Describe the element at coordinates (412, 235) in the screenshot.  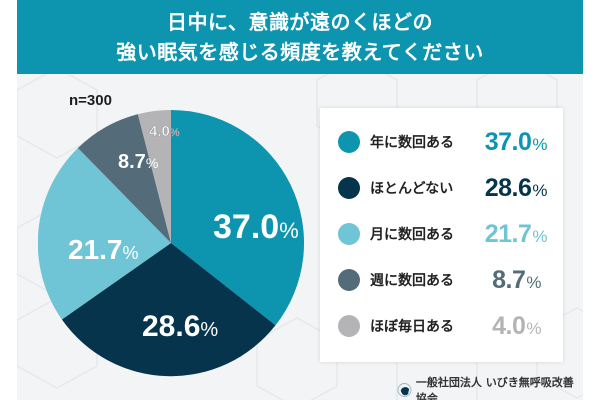
I see `legend-label: 月に数回ある` at that location.